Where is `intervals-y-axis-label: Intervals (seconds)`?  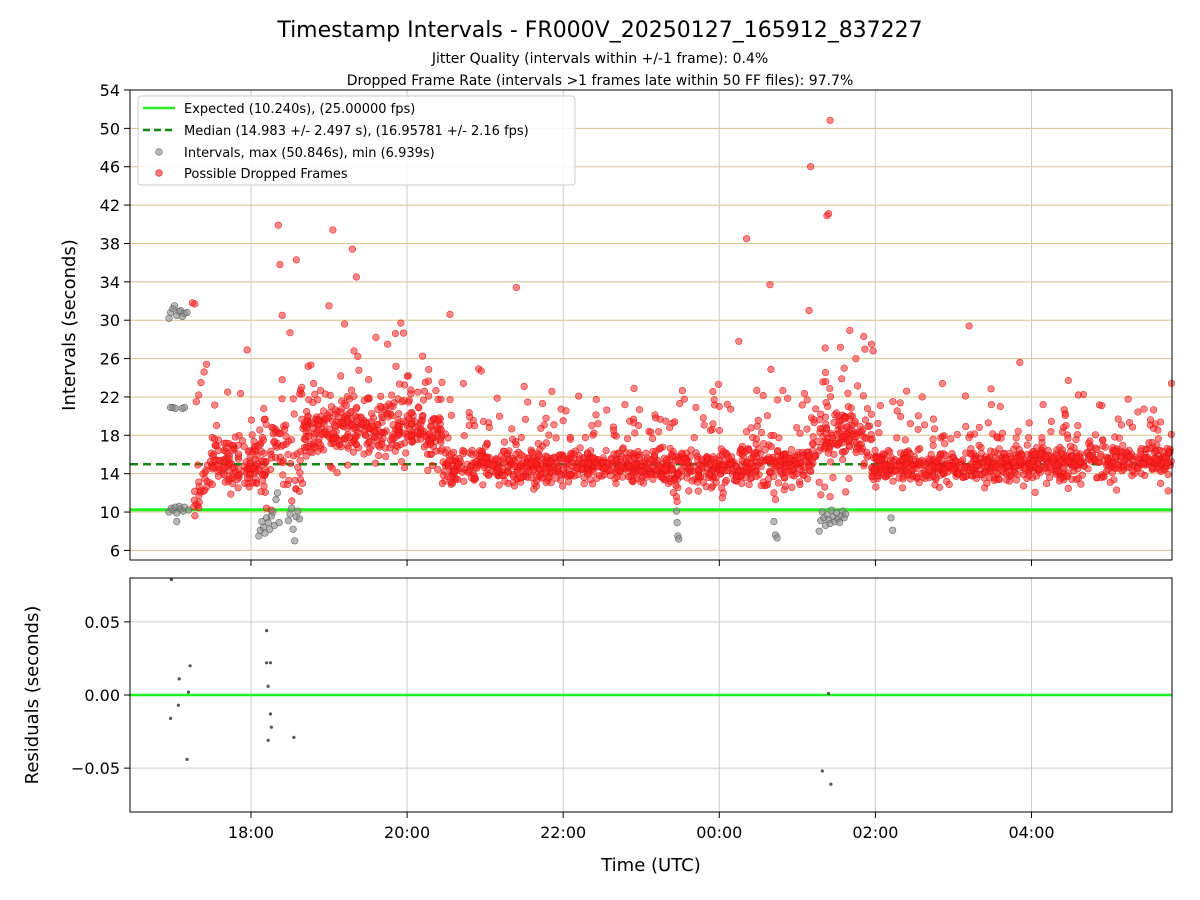 intervals-y-axis-label: Intervals (seconds) is located at coordinates (69, 325).